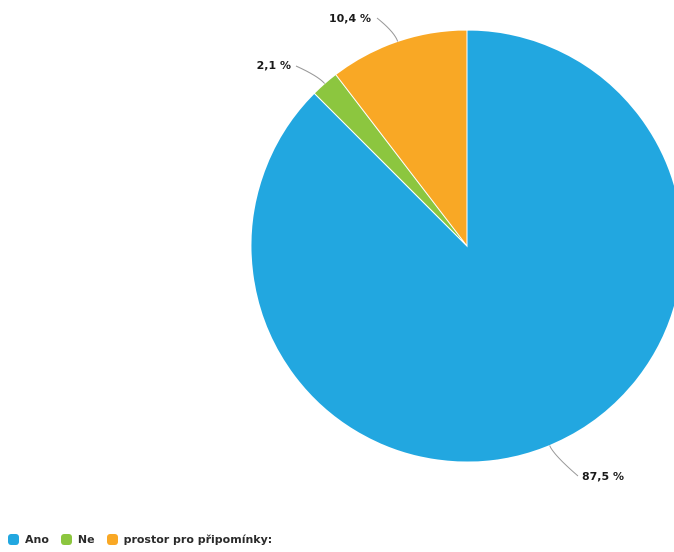  I want to click on legend-swatch-prostor, so click(112, 539).